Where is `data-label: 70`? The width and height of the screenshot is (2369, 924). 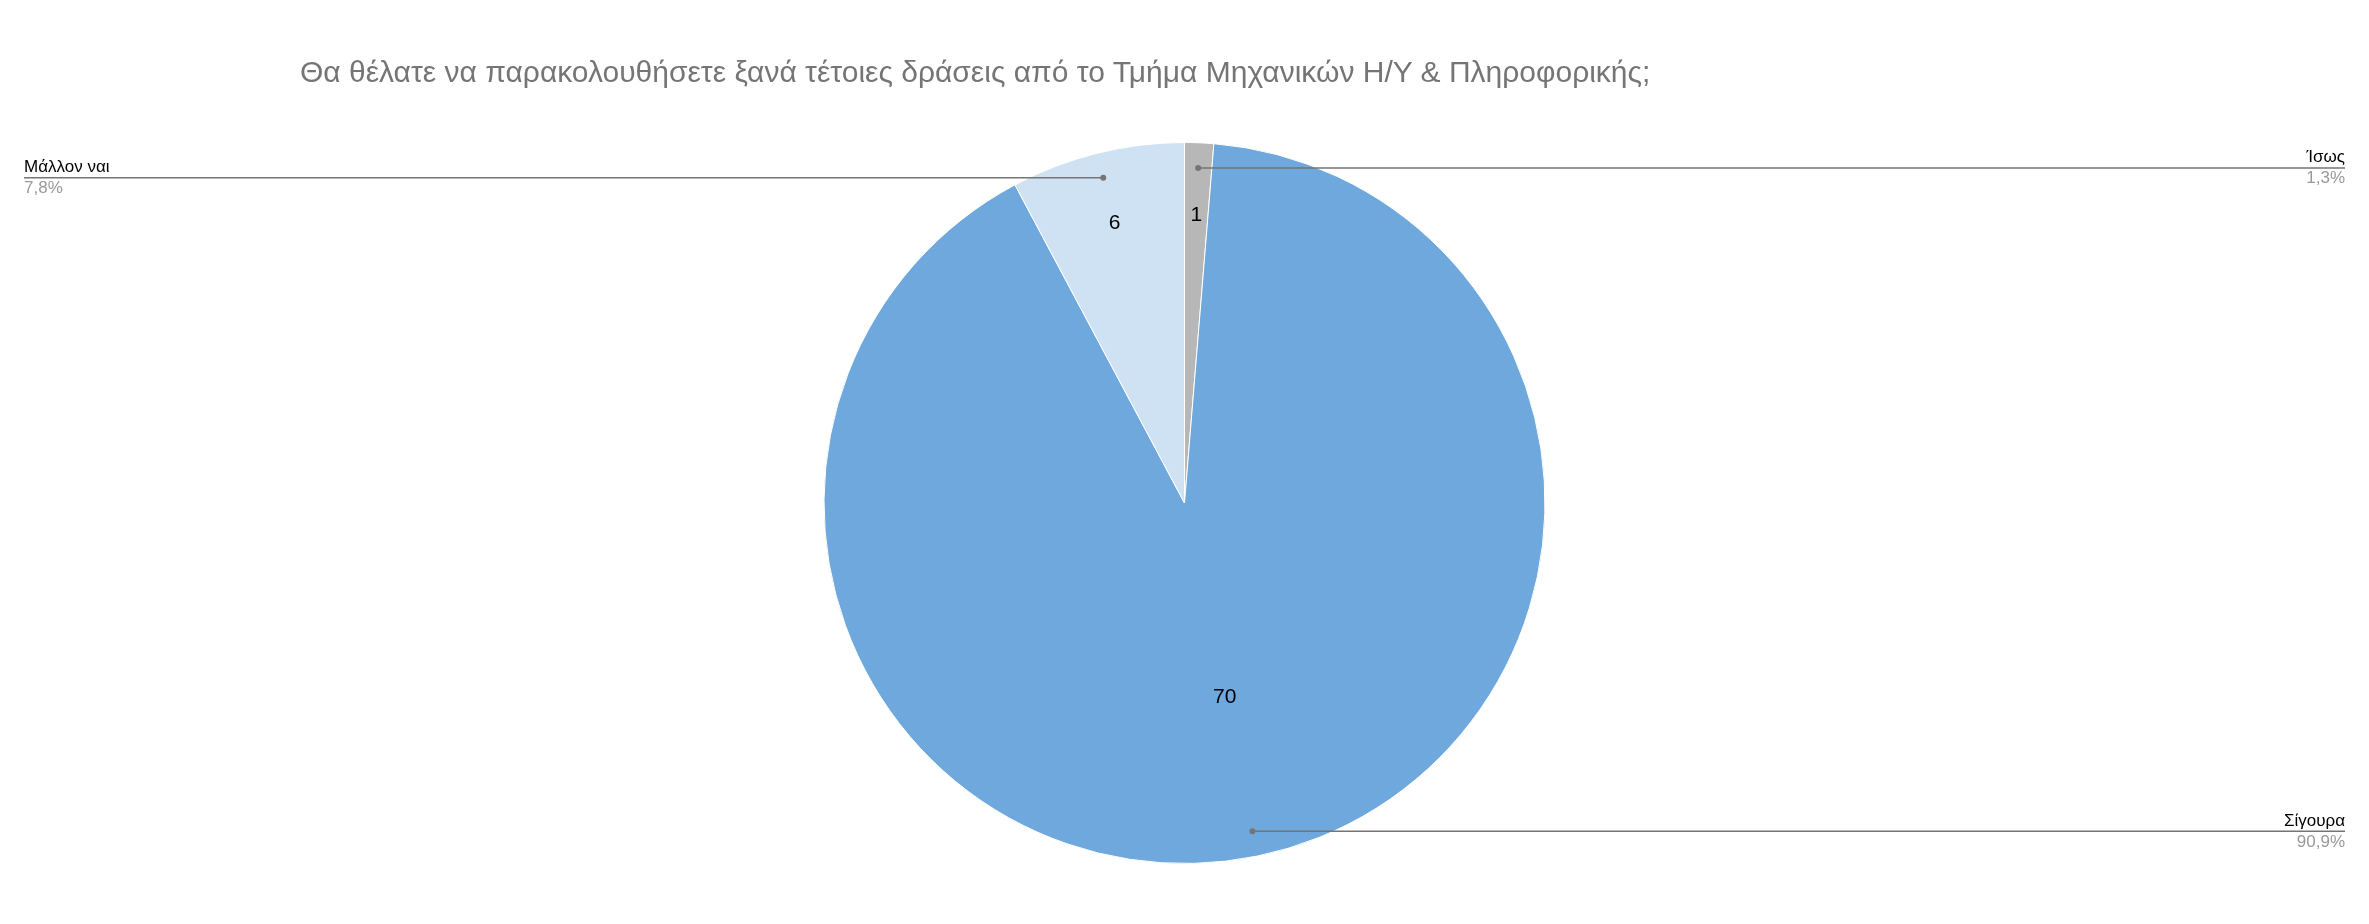 data-label: 70 is located at coordinates (1224, 695).